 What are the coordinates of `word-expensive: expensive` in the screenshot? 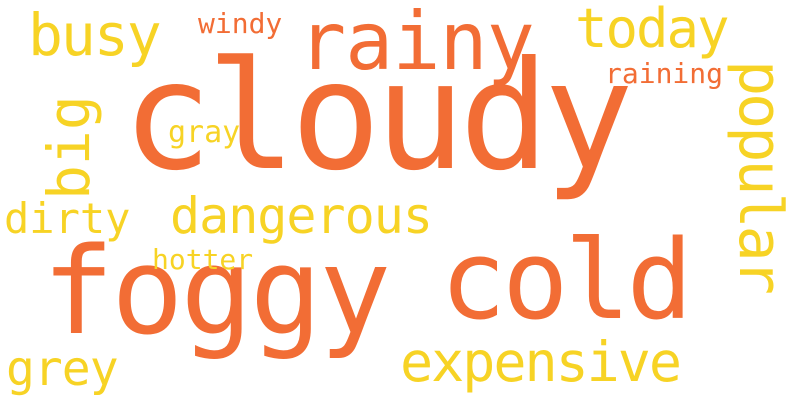 It's located at (541, 362).